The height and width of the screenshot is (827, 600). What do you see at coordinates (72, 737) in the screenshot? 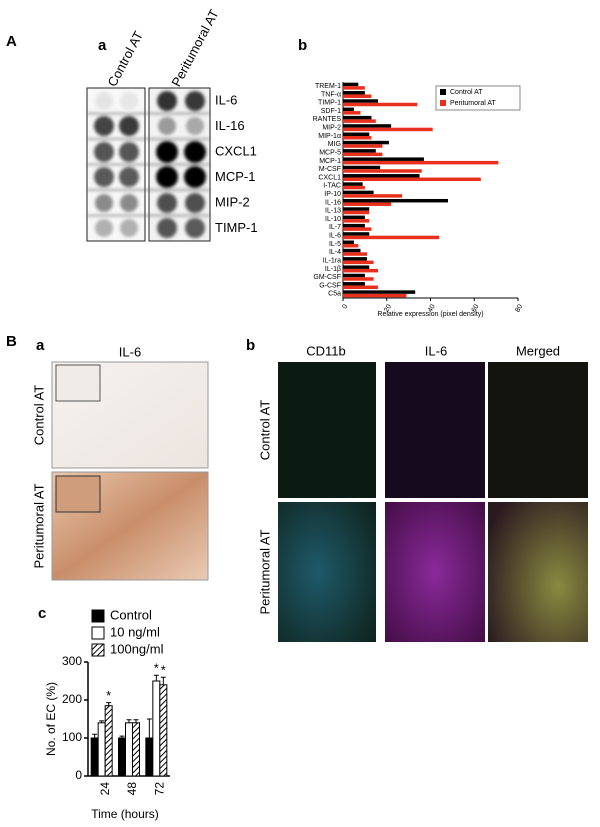
I see `y-tick-label: 100` at bounding box center [72, 737].